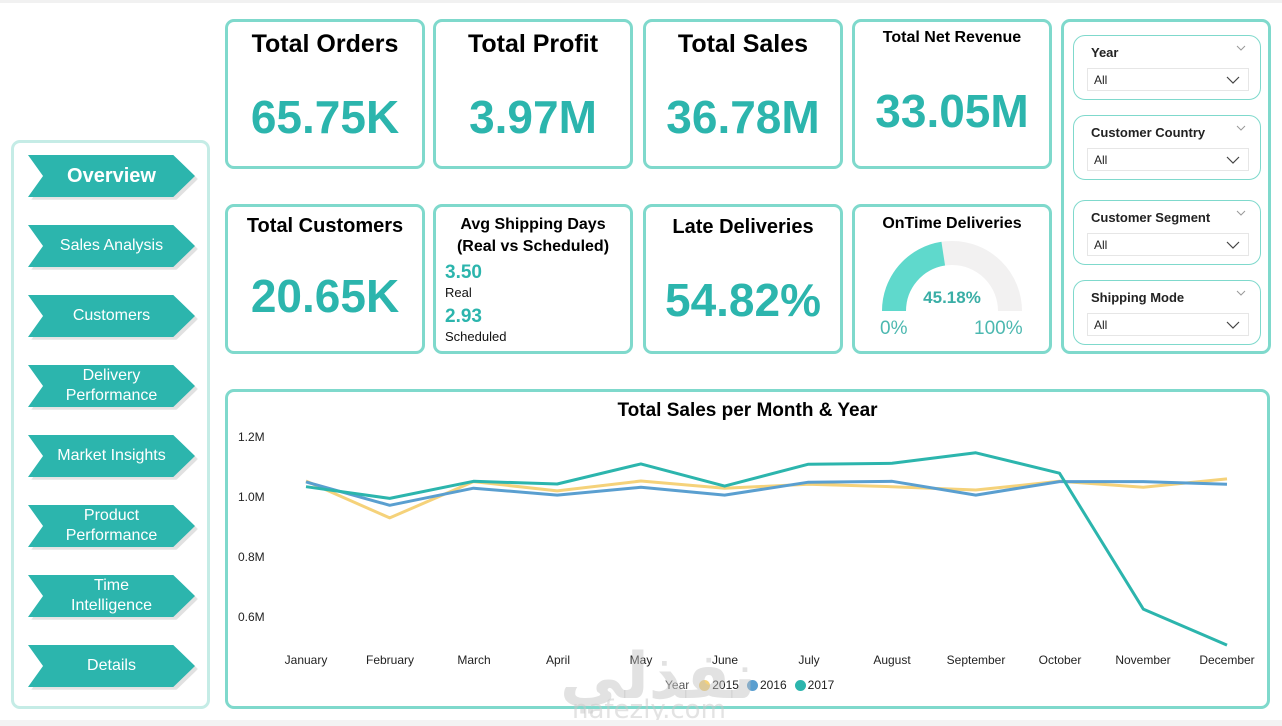 Image resolution: width=1282 pixels, height=726 pixels. I want to click on series-line-2015, so click(766, 498).